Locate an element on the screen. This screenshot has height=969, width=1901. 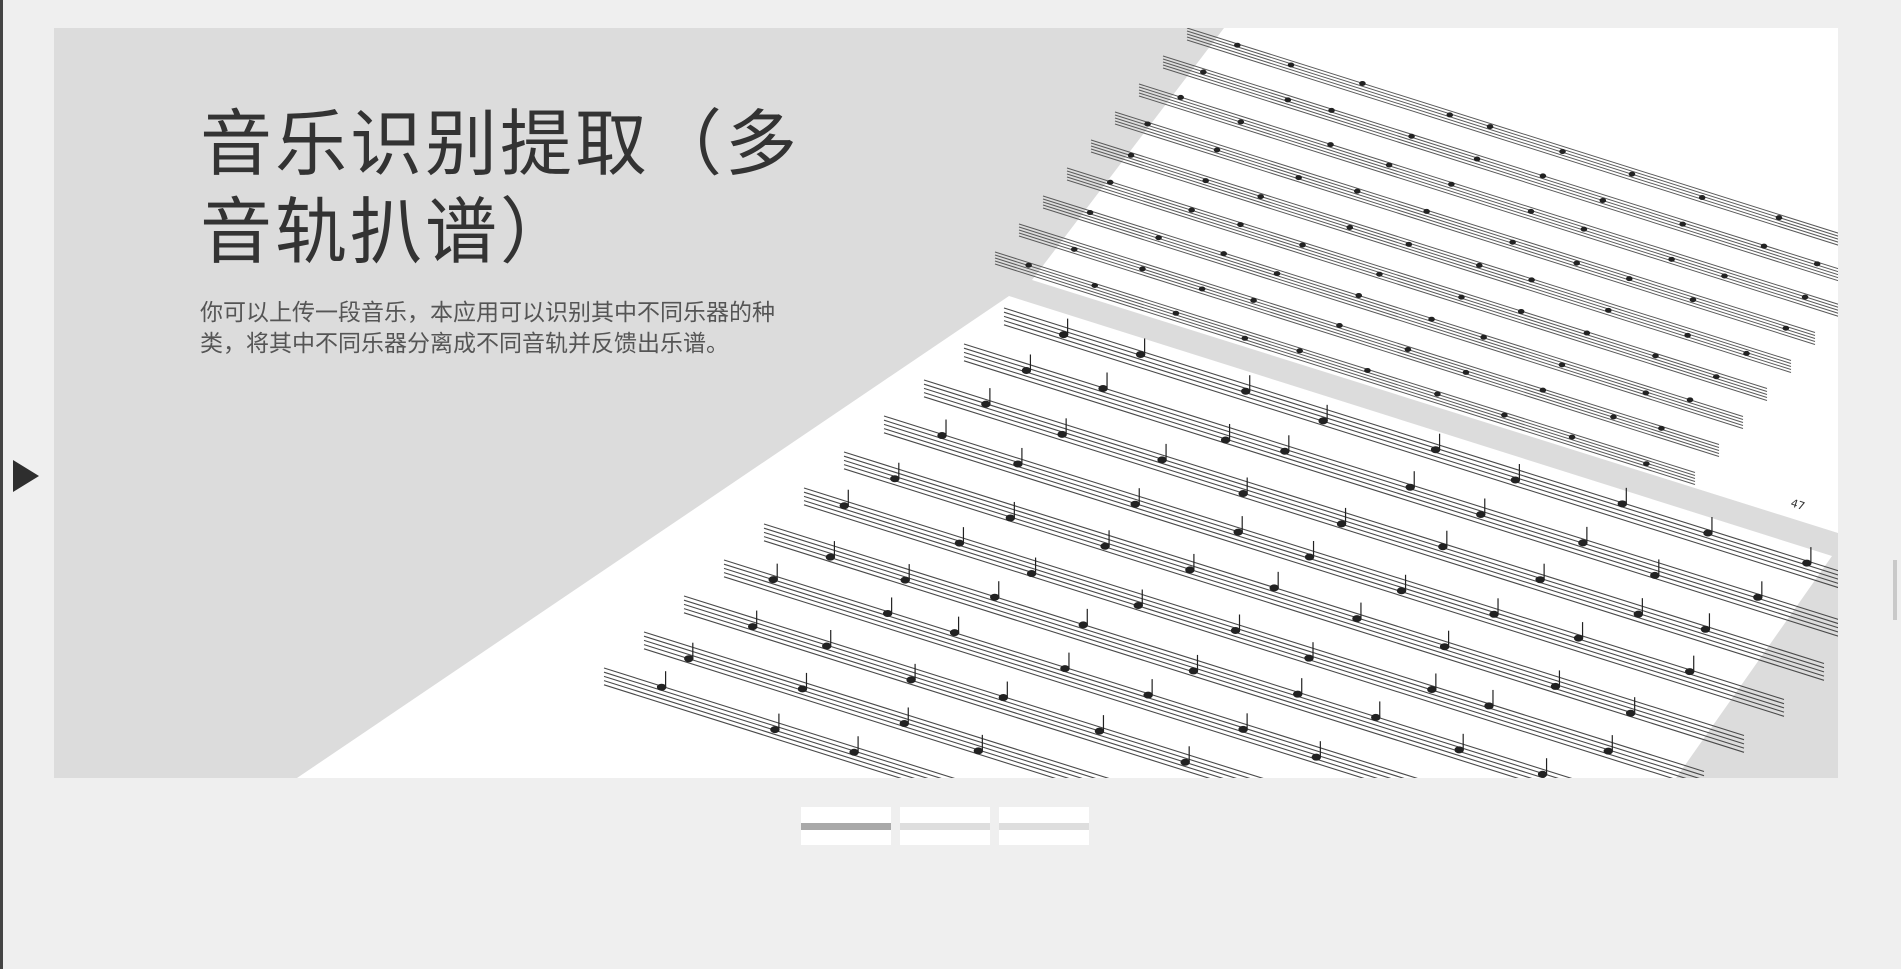
carousel-indicators is located at coordinates (945, 826).